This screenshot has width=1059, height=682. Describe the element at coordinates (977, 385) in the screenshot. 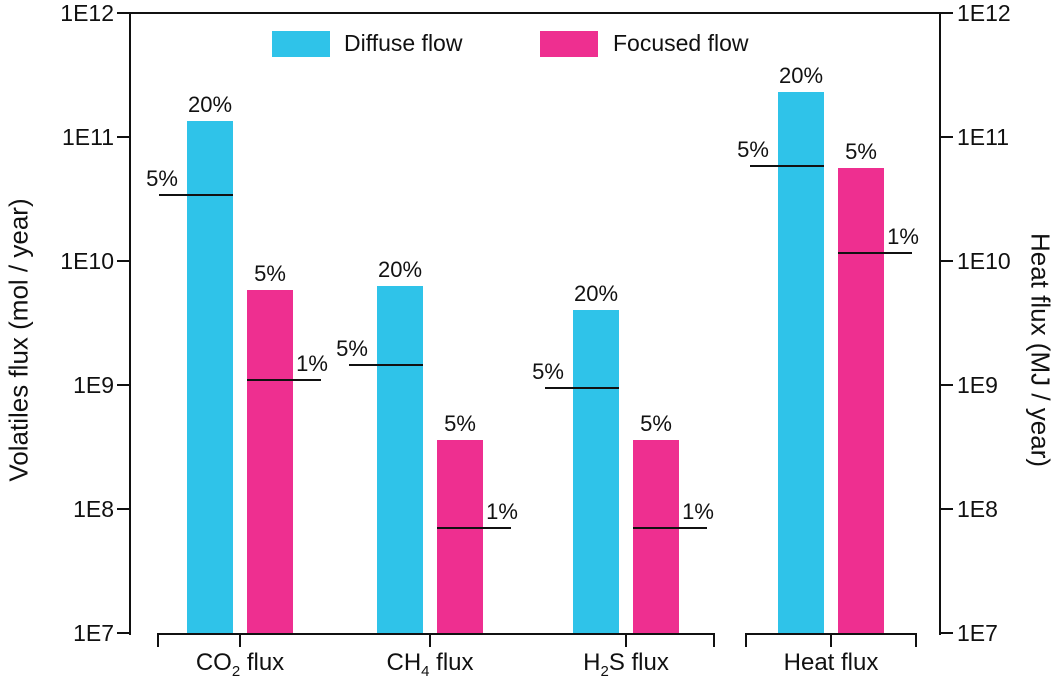

I see `y-tick-label-right: 1E9` at that location.